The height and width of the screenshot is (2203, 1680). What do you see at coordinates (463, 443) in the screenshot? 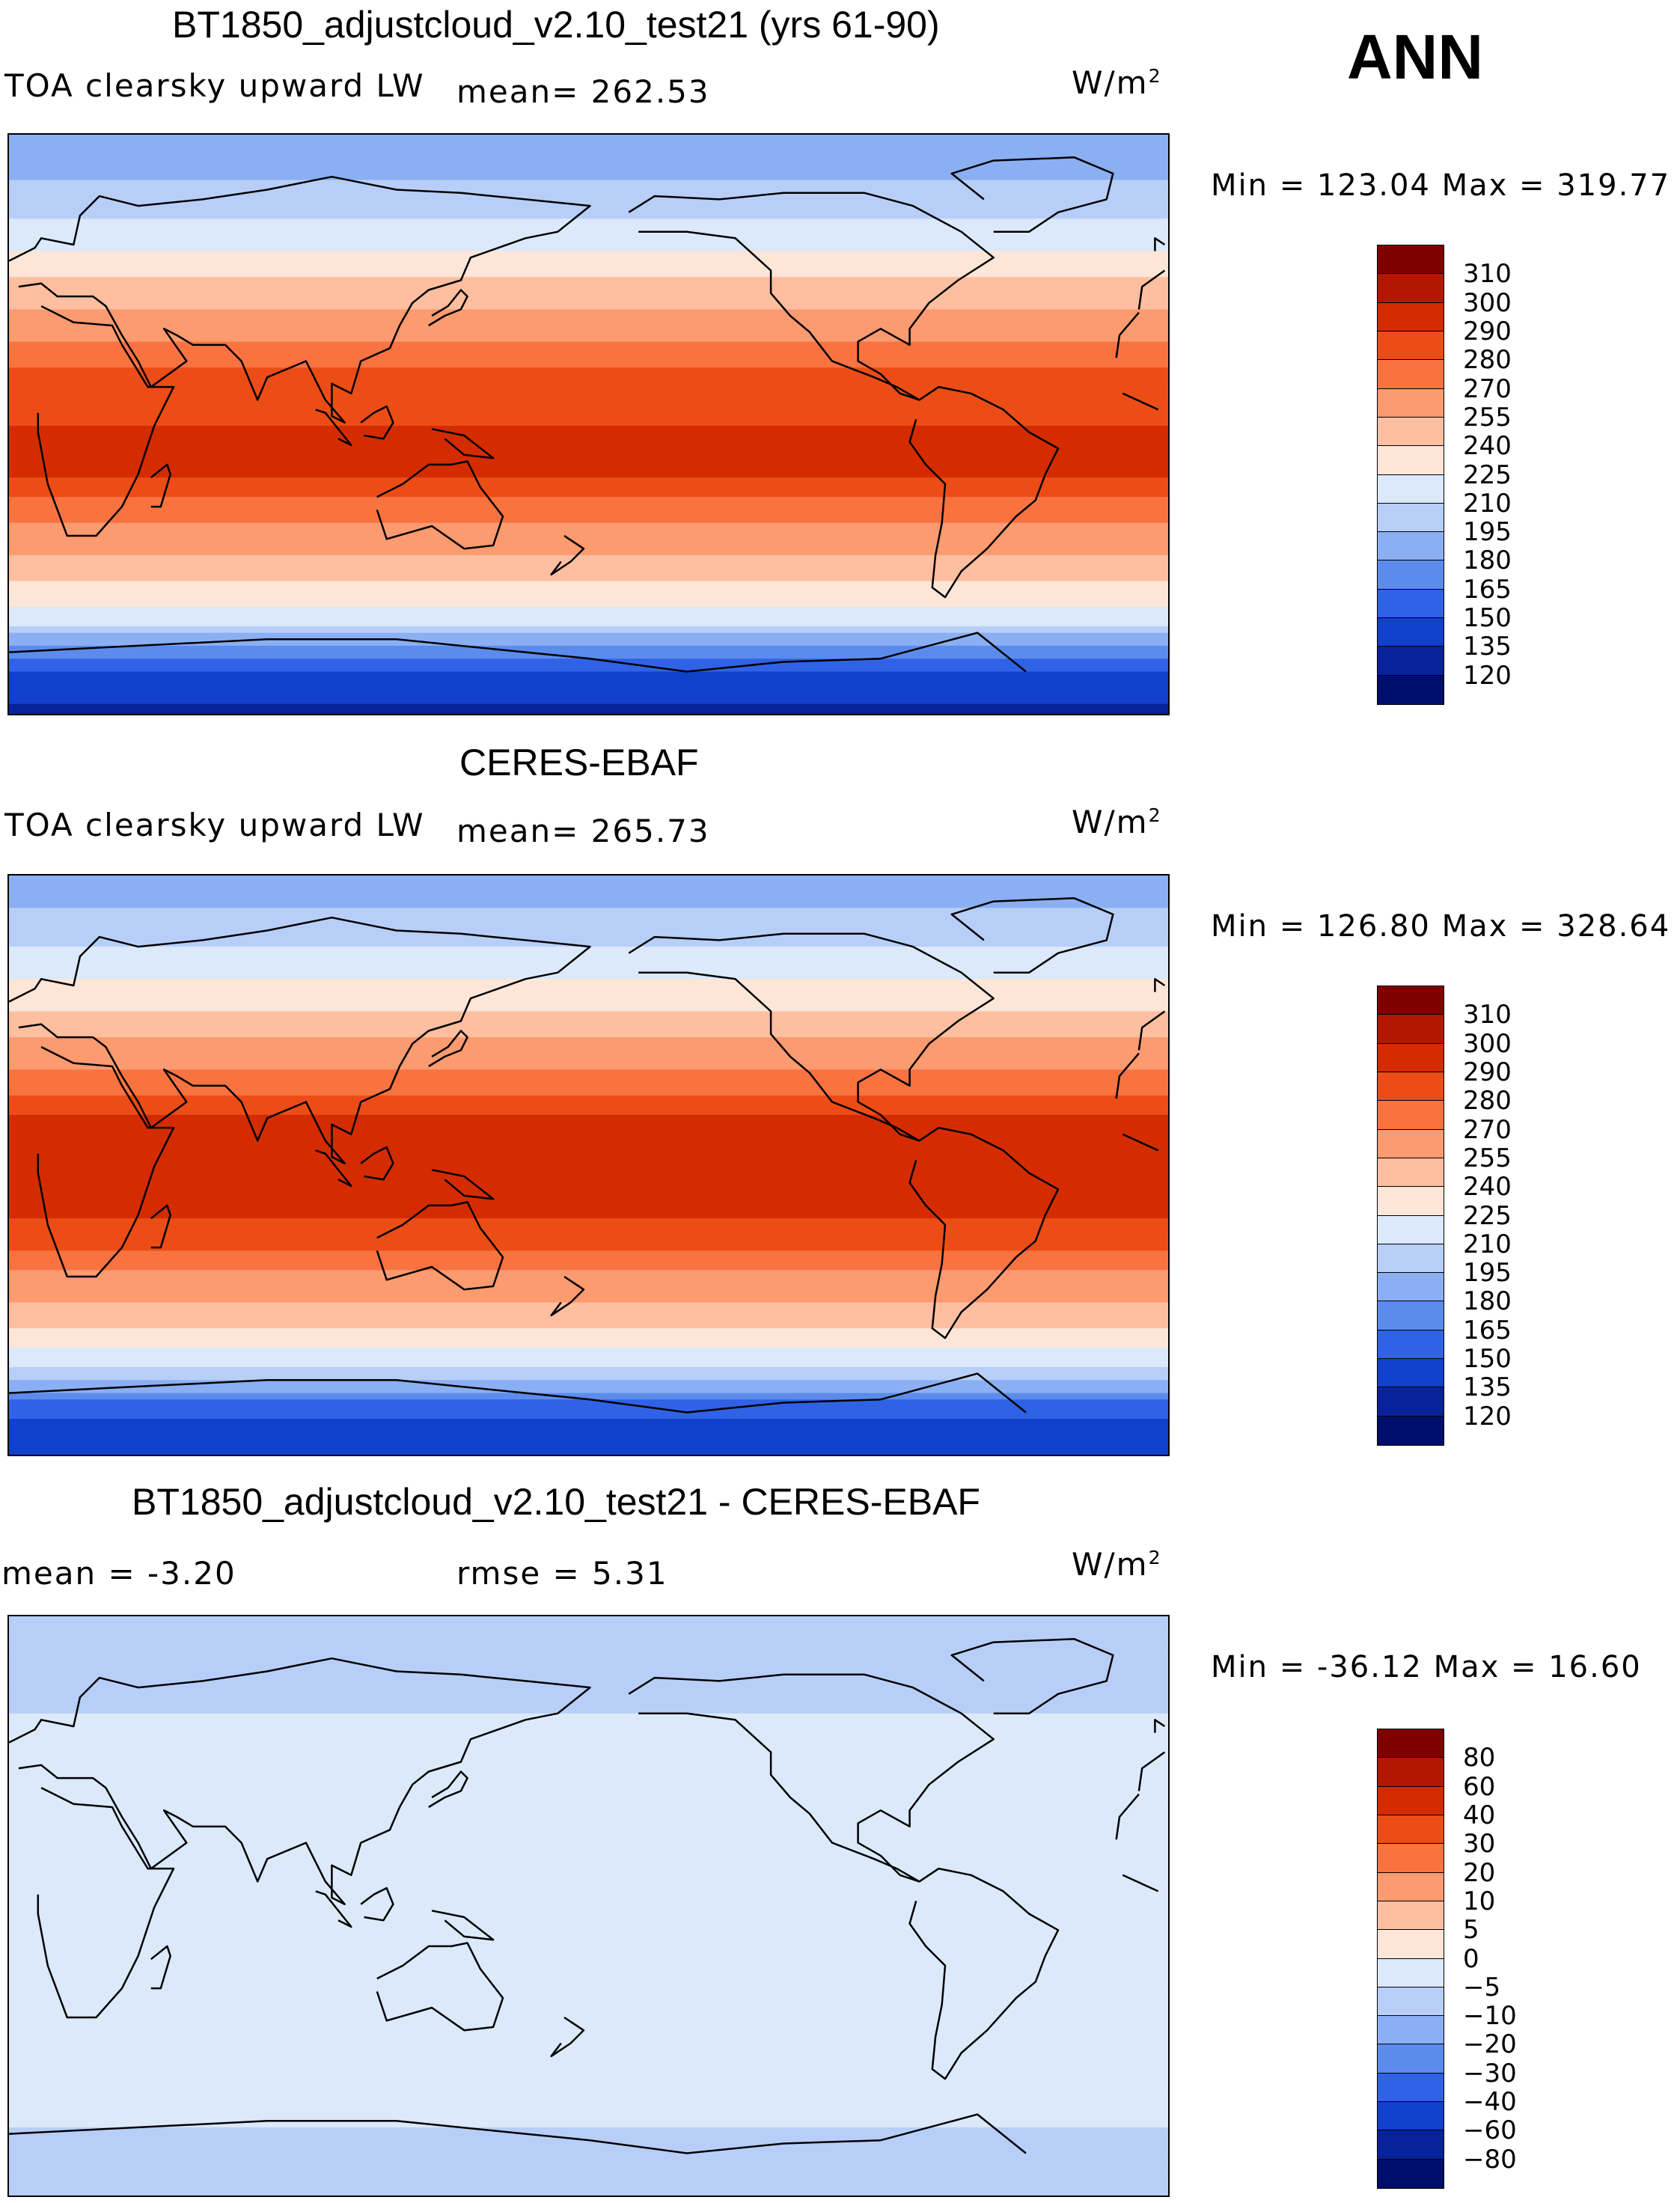
I see `coastline-new-guinea` at bounding box center [463, 443].